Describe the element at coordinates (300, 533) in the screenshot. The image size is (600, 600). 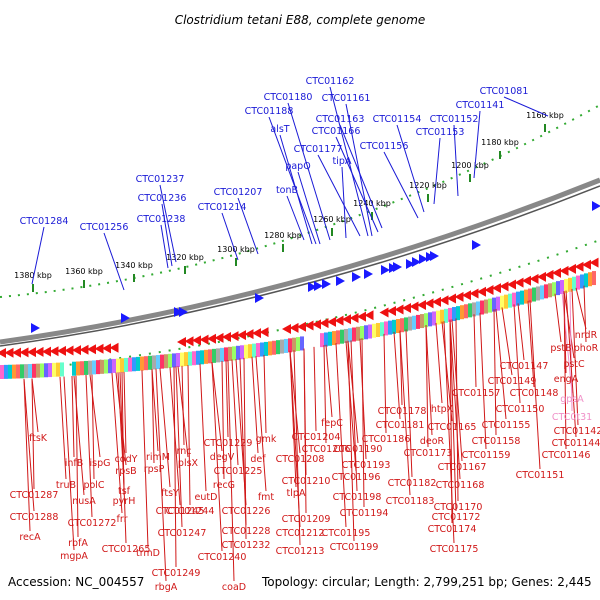
I see `reverse-gene-label: CTC01212` at that location.